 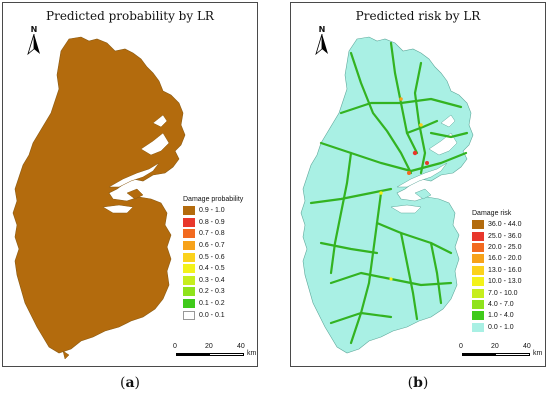 I want to click on legend-label: 0.6 - 0.7, so click(x=212, y=246).